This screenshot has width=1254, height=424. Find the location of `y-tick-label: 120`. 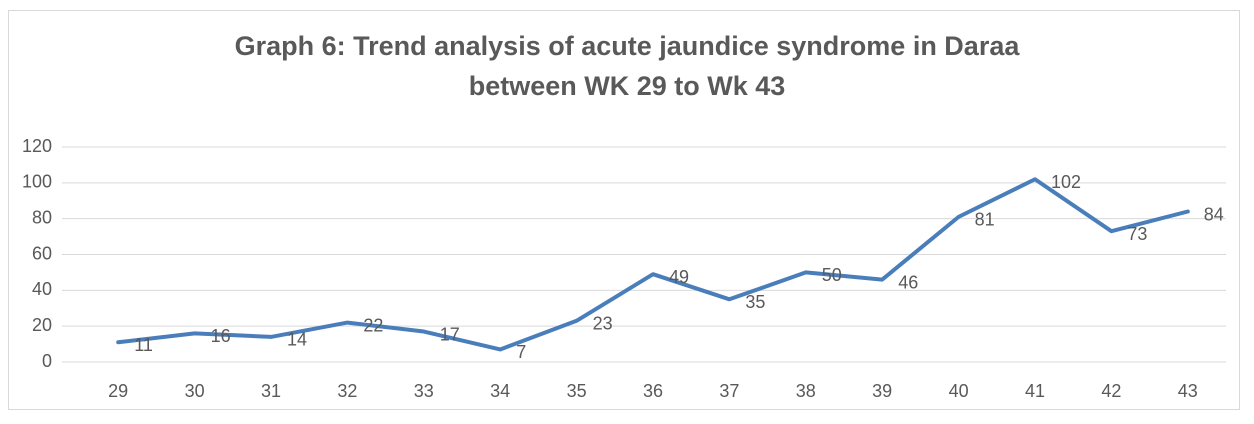

y-tick-label: 120 is located at coordinates (37, 146).